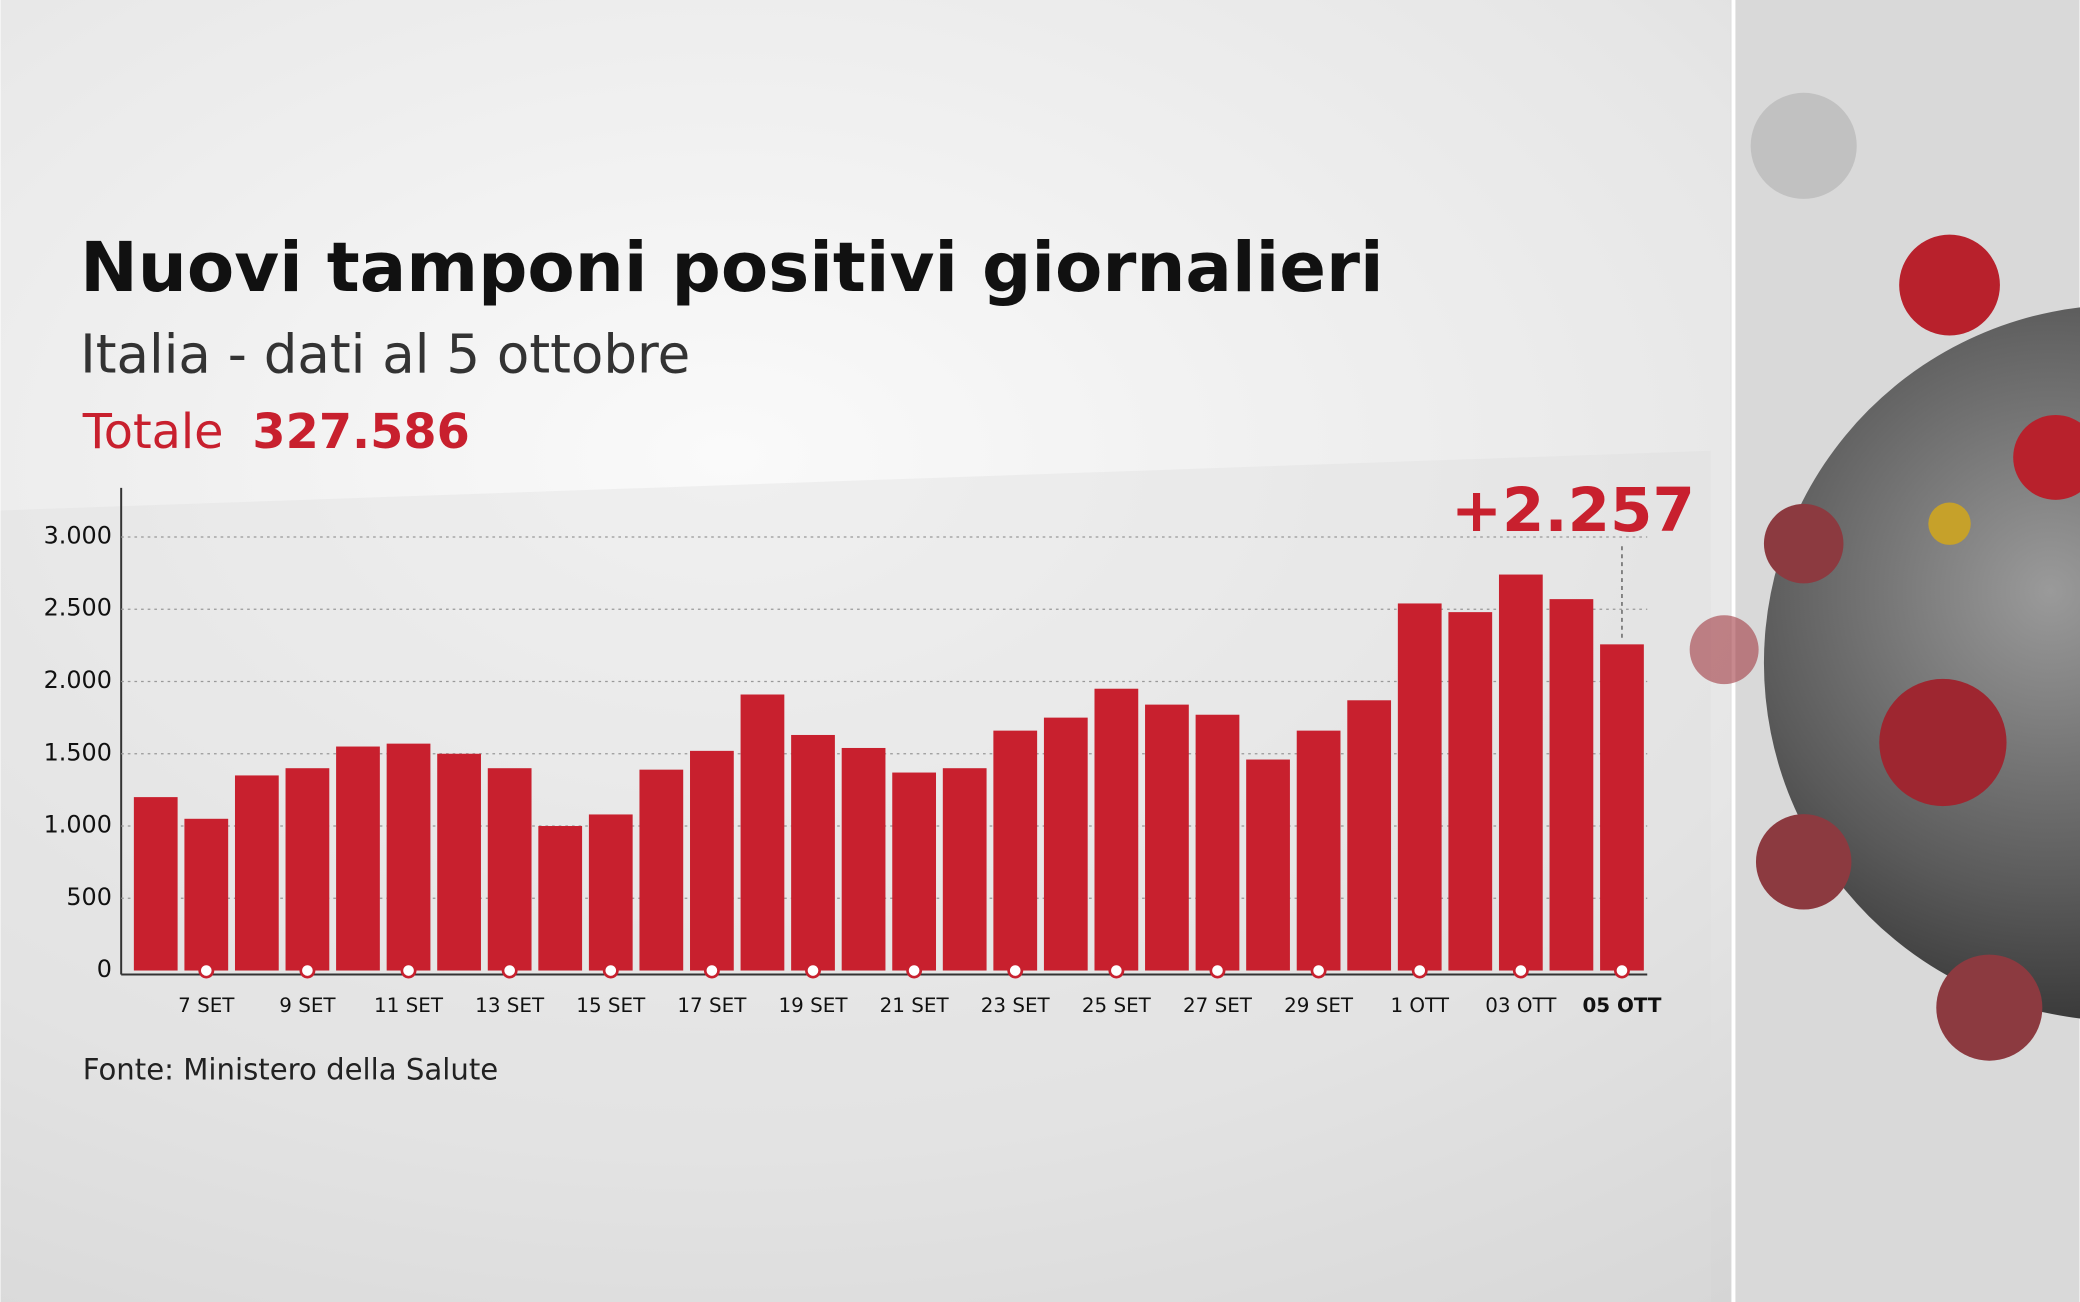  I want to click on x-tick-label: 15 SET, so click(611, 1005).